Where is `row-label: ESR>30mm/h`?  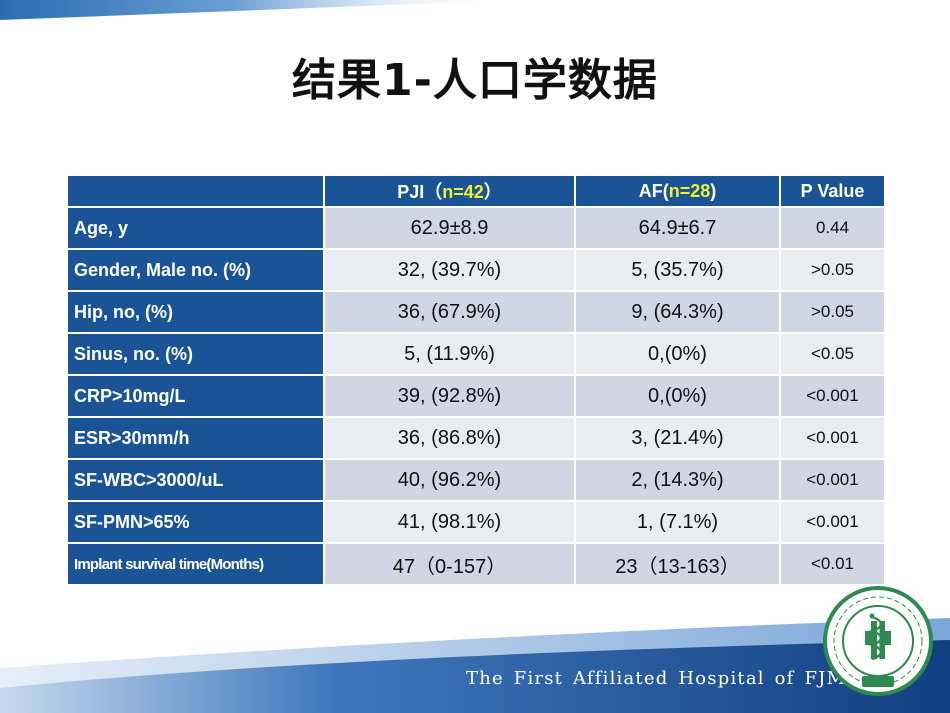
row-label: ESR>30mm/h is located at coordinates (195, 438).